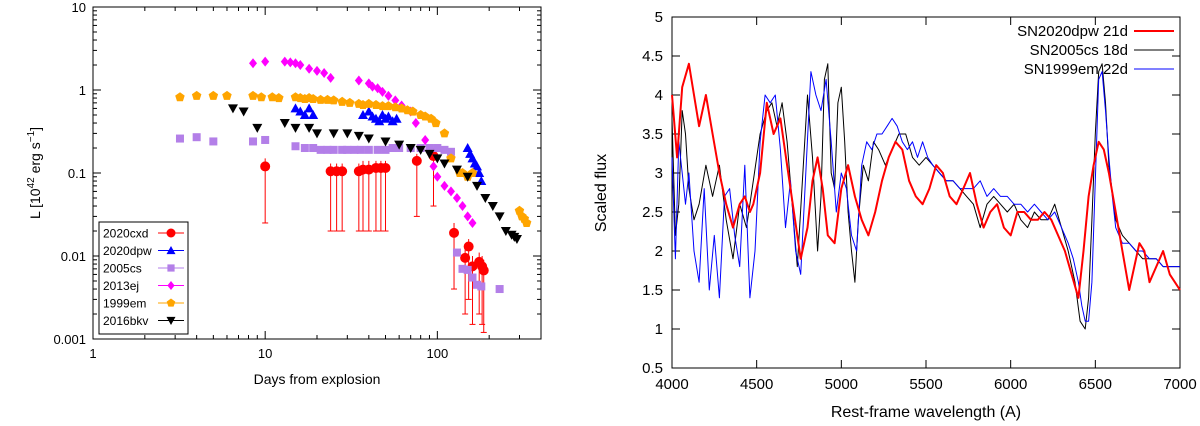 The width and height of the screenshot is (1200, 426). I want to click on left-legend-box, so click(143, 278).